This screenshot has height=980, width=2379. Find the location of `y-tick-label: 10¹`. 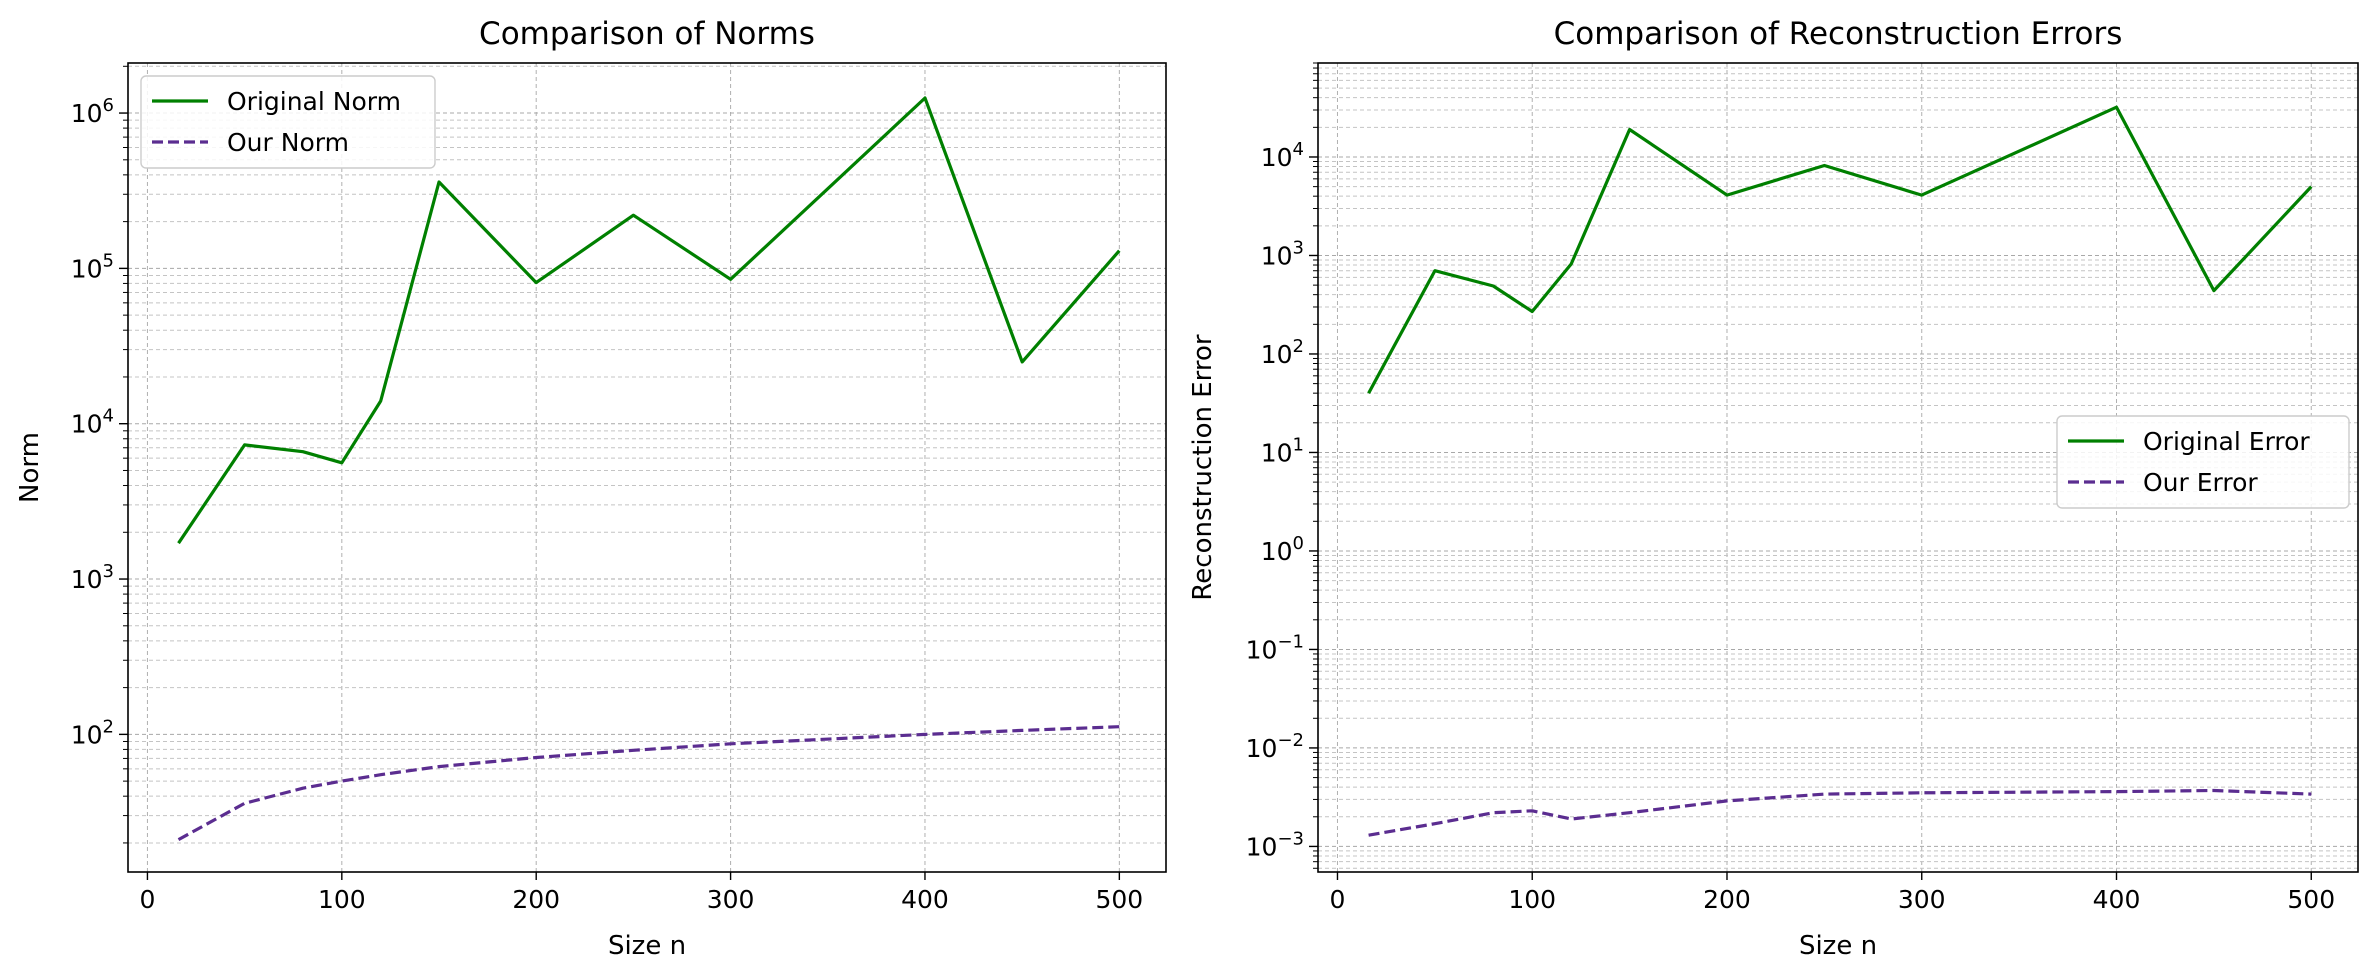

y-tick-label: 10¹ is located at coordinates (1282, 450).